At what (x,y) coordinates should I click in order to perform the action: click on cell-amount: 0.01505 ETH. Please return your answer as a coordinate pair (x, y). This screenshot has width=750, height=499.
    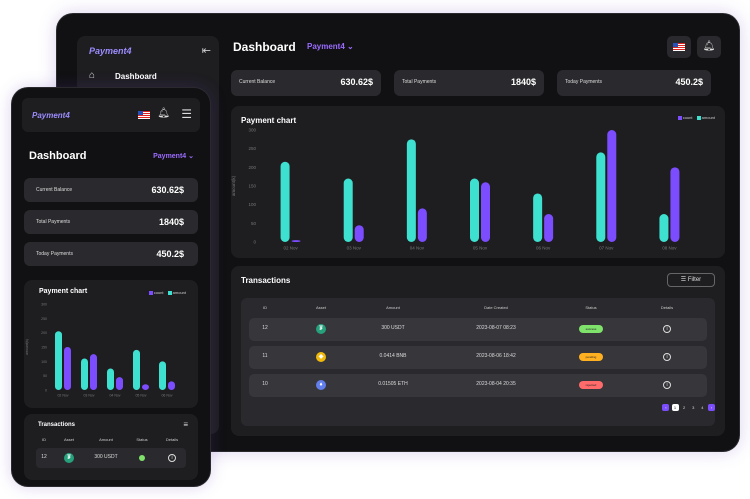
    Looking at the image, I should click on (393, 384).